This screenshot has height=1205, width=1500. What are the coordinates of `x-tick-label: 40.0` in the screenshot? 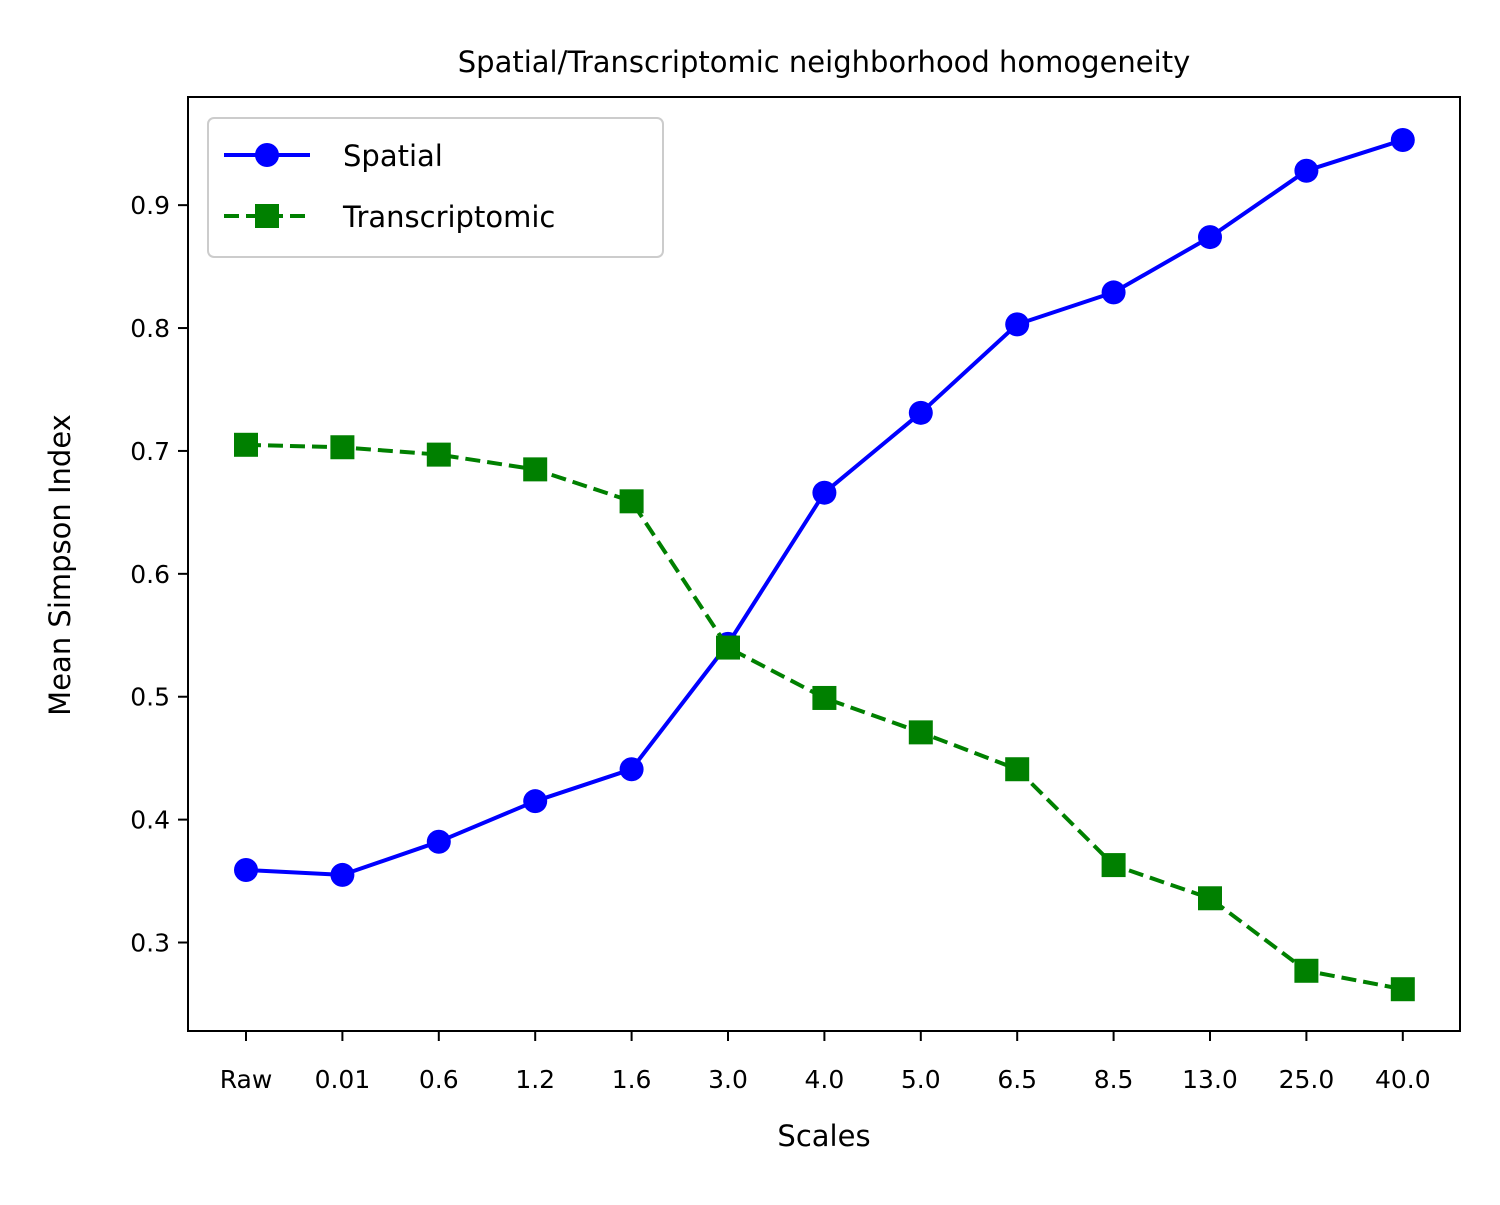 It's located at (1403, 1079).